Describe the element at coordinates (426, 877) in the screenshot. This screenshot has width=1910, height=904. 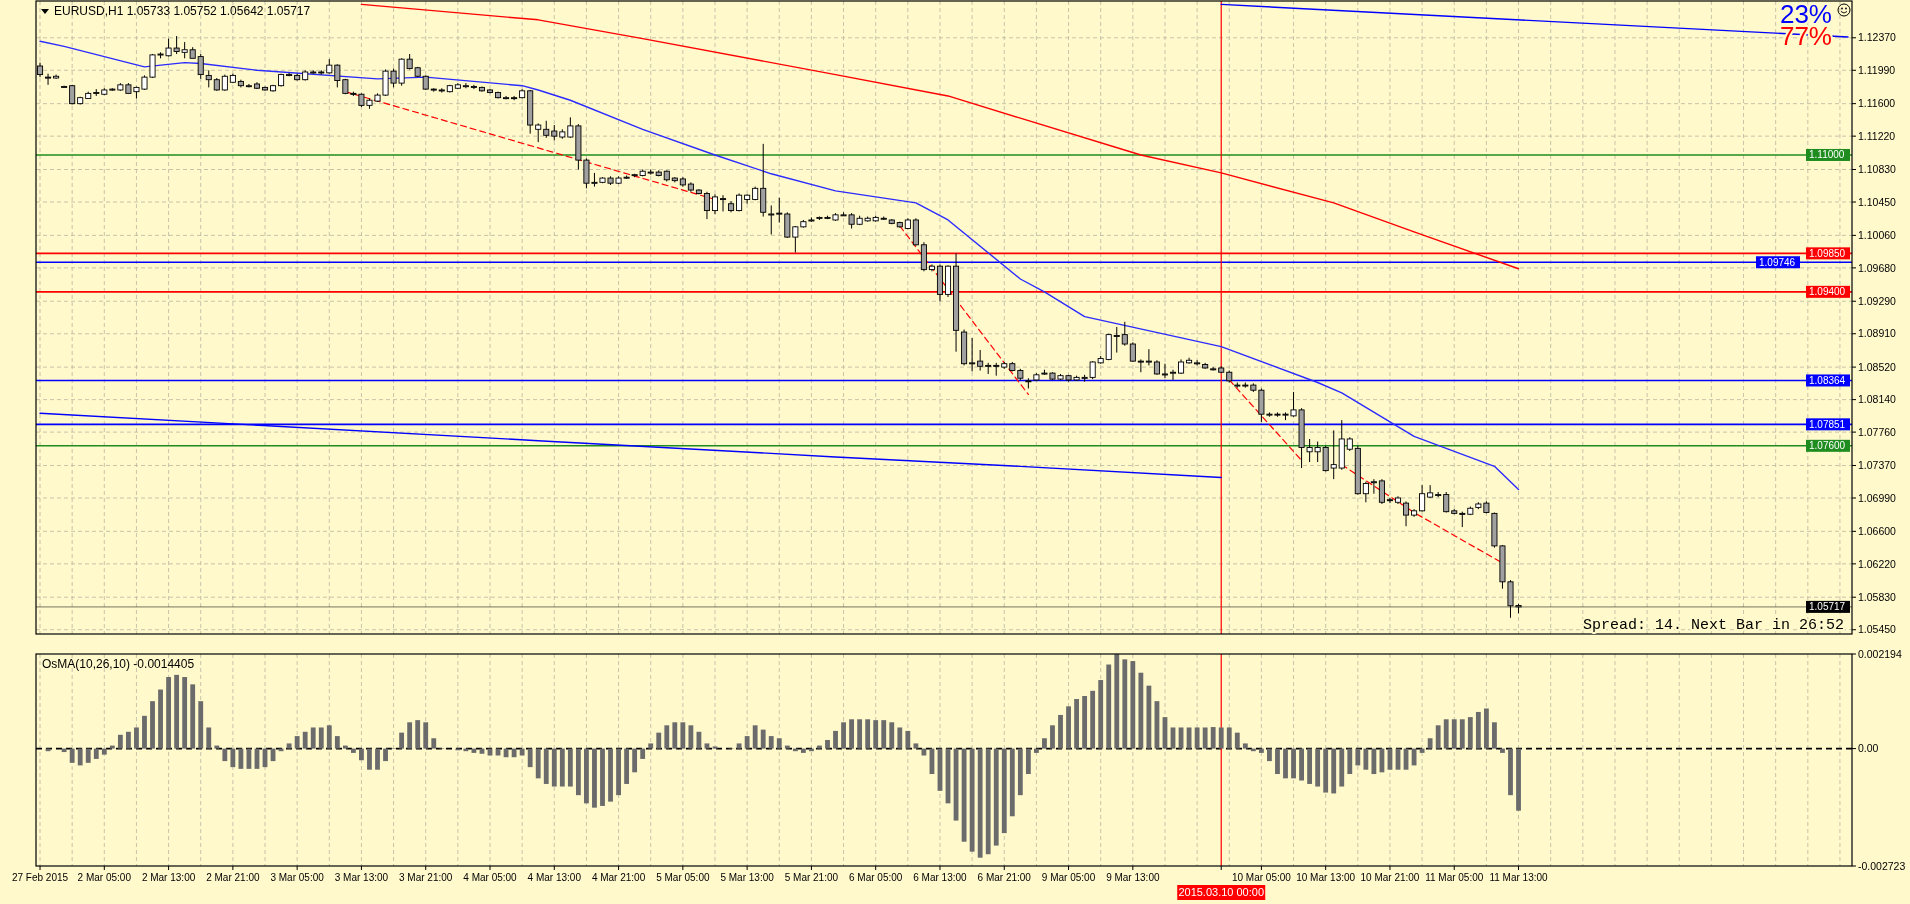
I see `x-tick-label: 3 Mar 21:00` at that location.